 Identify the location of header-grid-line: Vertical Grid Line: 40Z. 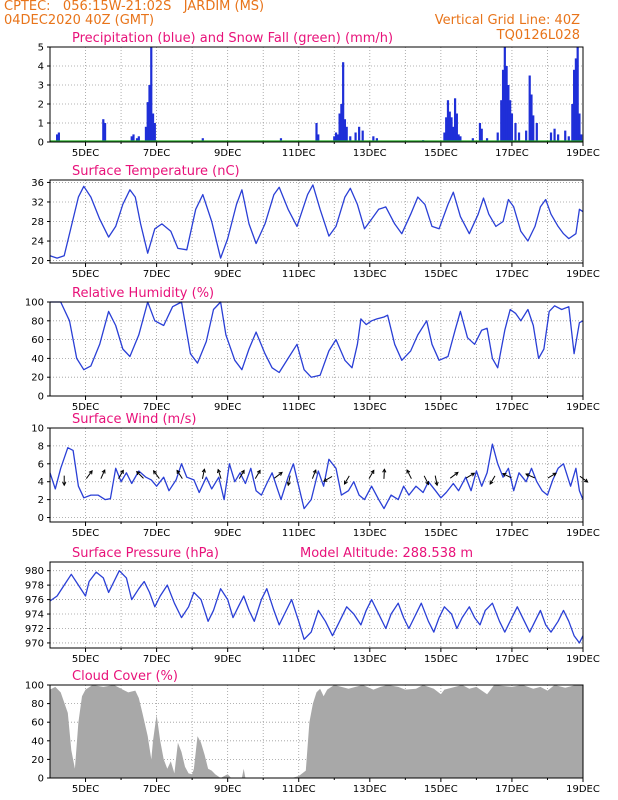
(507, 20).